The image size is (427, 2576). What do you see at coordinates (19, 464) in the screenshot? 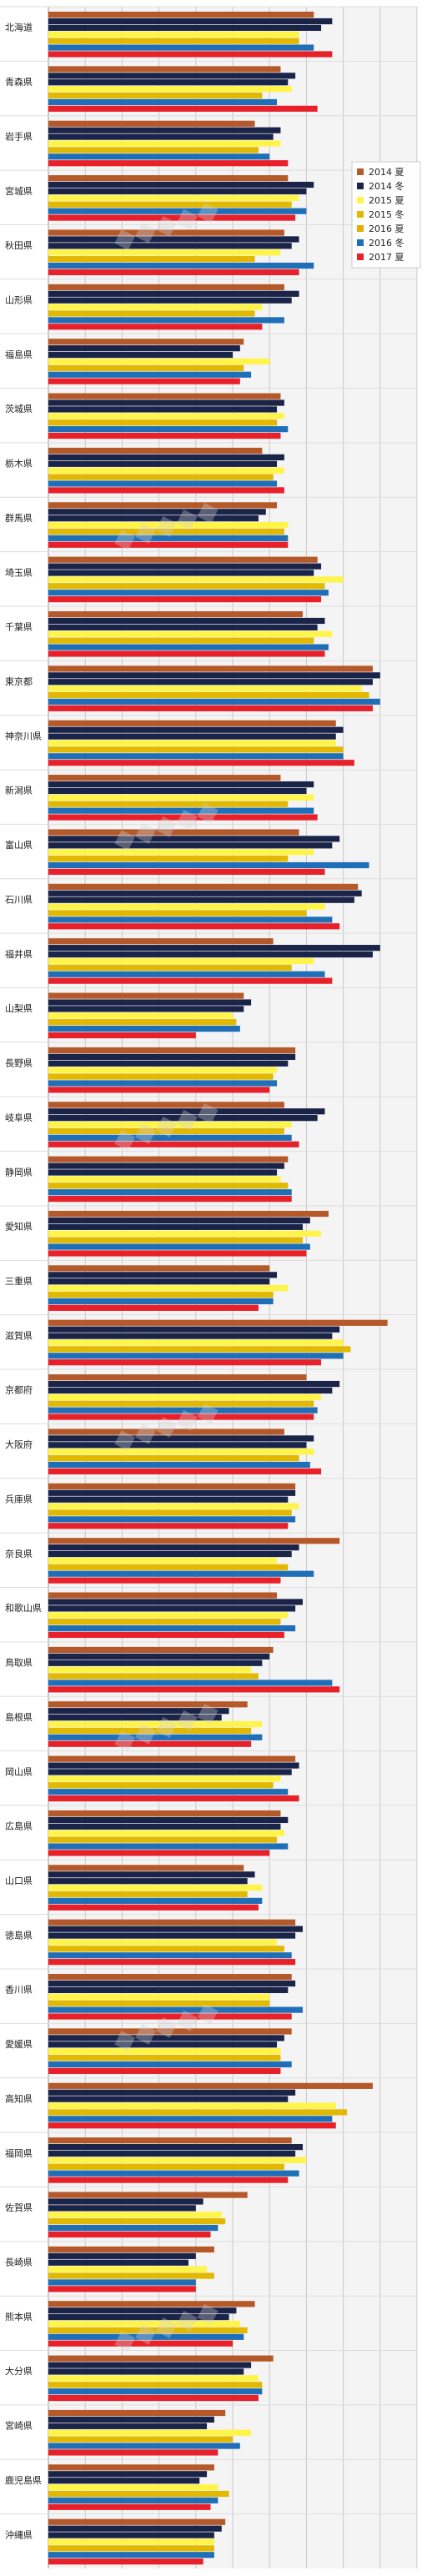
I see `category-label: 栃木県` at bounding box center [19, 464].